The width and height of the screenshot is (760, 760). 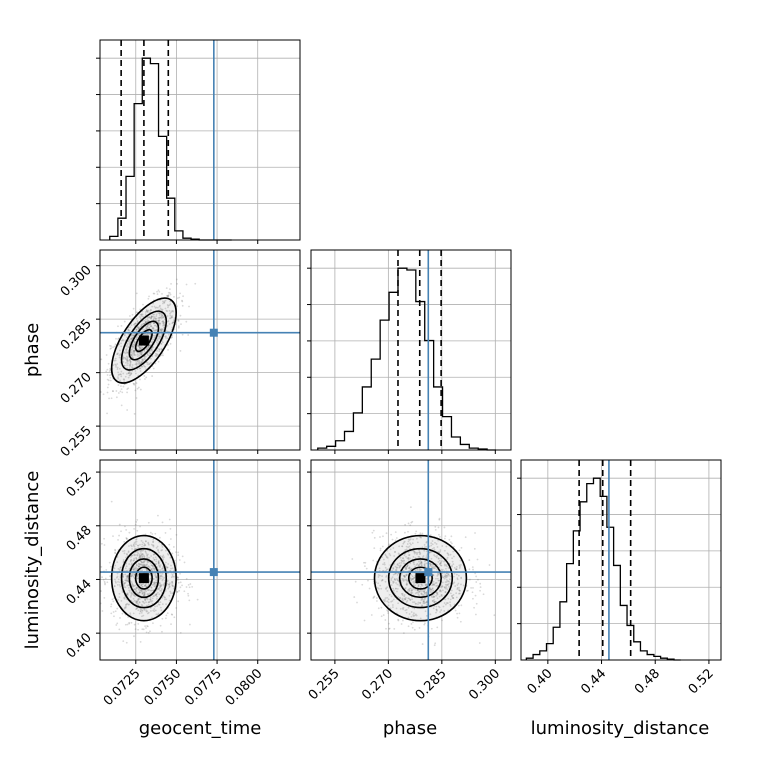 What do you see at coordinates (420, 578) in the screenshot?
I see `density-peak` at bounding box center [420, 578].